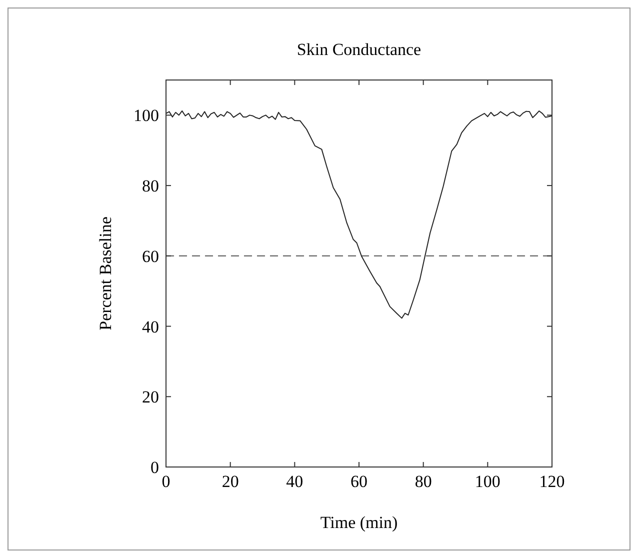  I want to click on y-tick-label: 60, so click(150, 256).